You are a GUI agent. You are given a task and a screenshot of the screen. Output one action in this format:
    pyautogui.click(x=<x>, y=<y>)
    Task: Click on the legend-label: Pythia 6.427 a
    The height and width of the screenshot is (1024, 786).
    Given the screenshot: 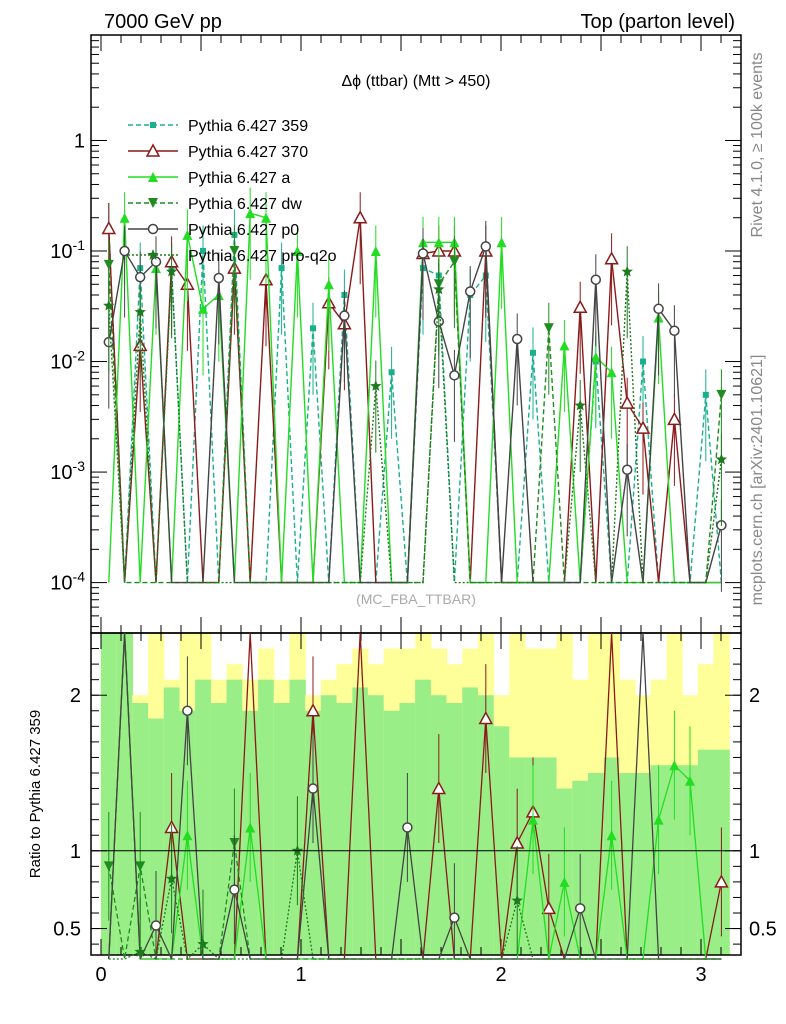 What is the action you would take?
    pyautogui.click(x=239, y=178)
    